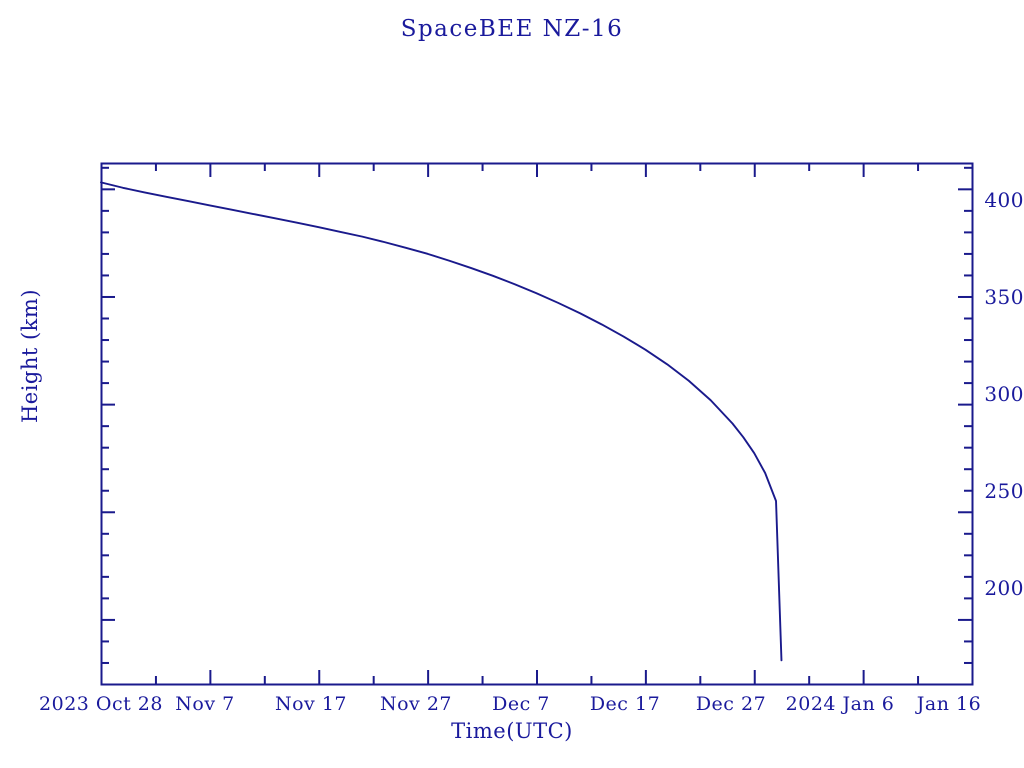 This screenshot has width=1024, height=768. I want to click on y-tick-label-250: 250, so click(1004, 491).